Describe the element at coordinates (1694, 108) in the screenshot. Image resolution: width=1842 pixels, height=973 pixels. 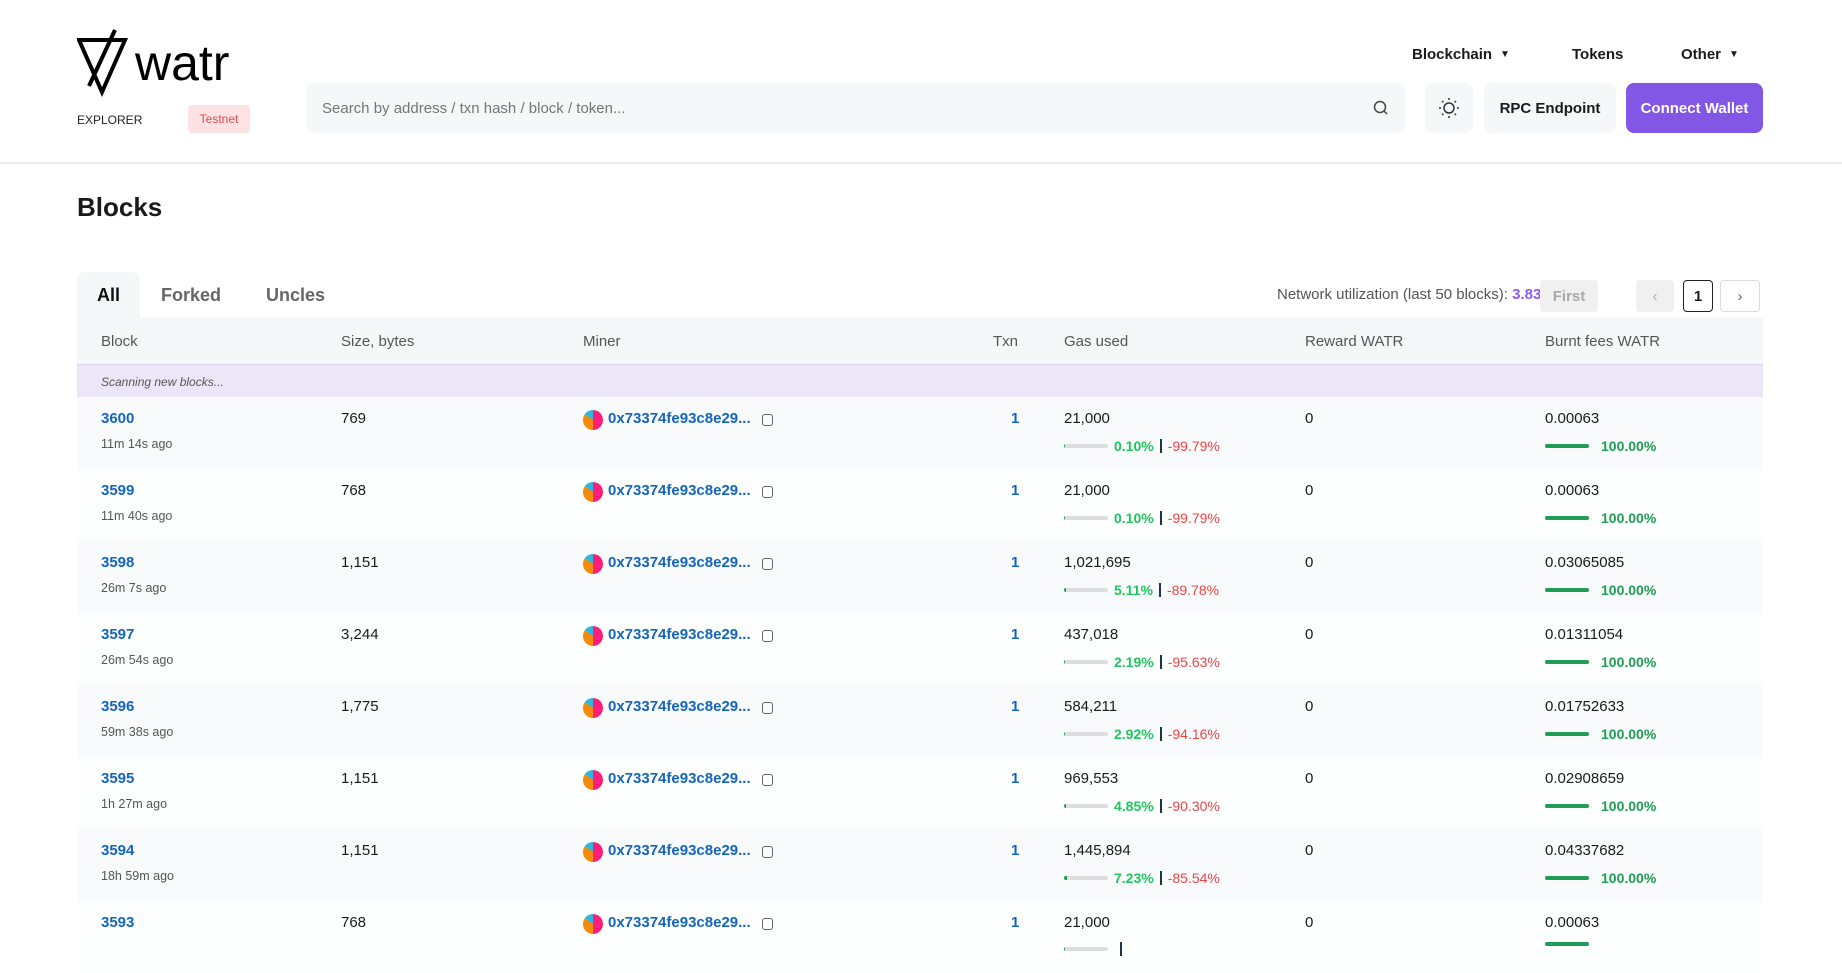
I see `connect-wallet-button: Connect Wallet` at that location.